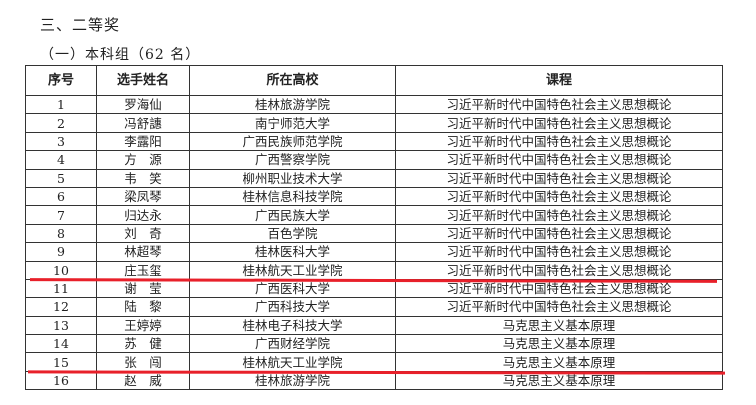 The height and width of the screenshot is (405, 756). What do you see at coordinates (143, 178) in the screenshot?
I see `cell-name: 韦 笑` at bounding box center [143, 178].